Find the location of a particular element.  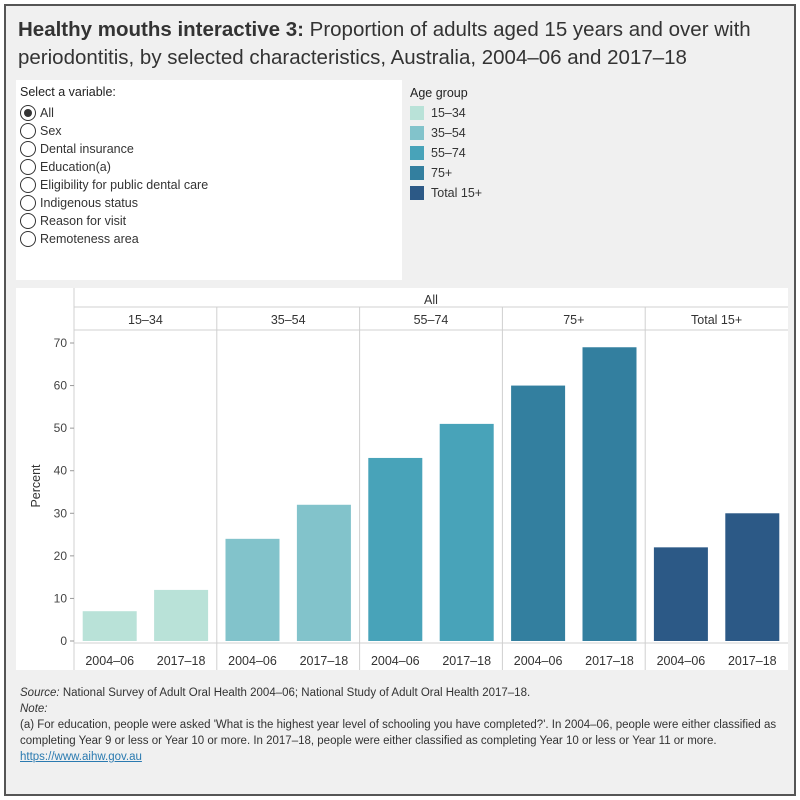

legend-item: 35–54 is located at coordinates (510, 133).